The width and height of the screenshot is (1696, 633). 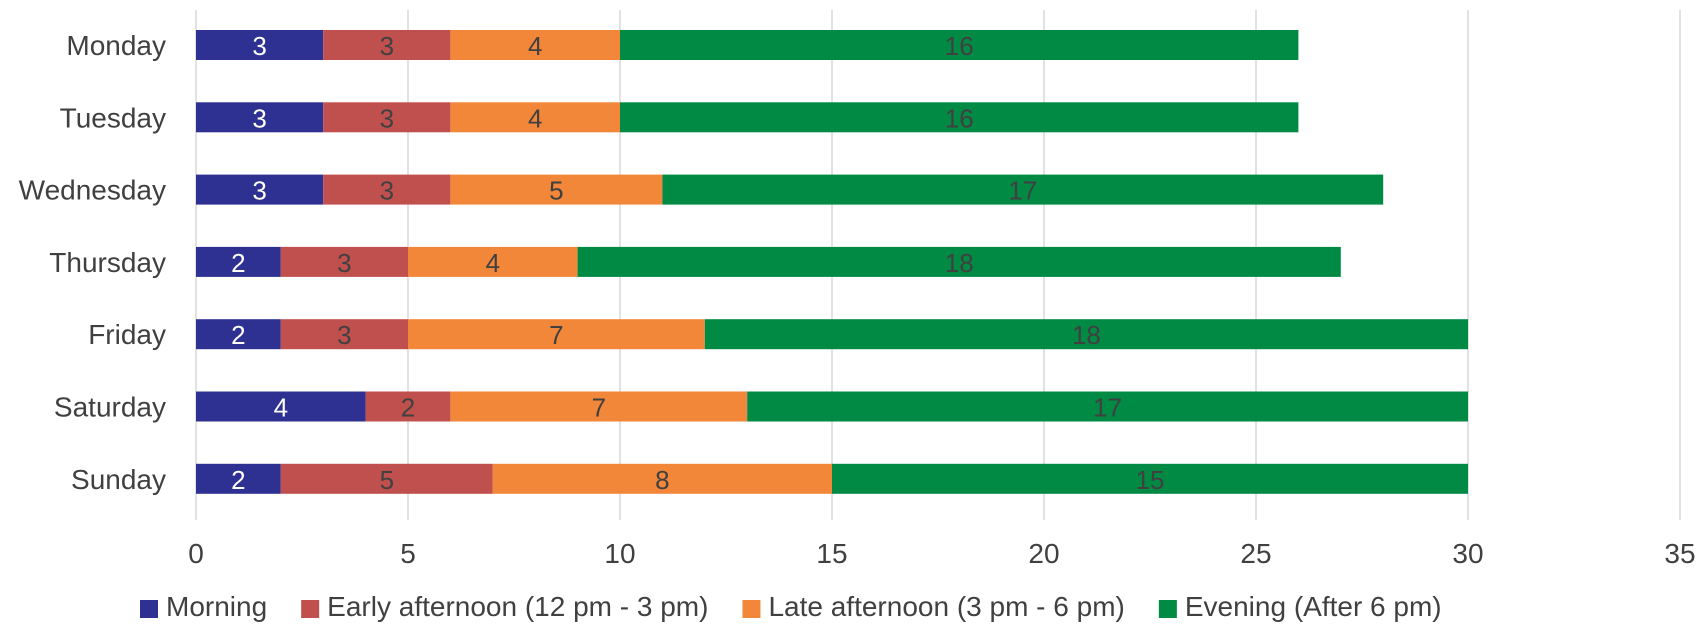 I want to click on value-axis: 0 5 10 15 20 25 30 35, so click(x=941, y=553).